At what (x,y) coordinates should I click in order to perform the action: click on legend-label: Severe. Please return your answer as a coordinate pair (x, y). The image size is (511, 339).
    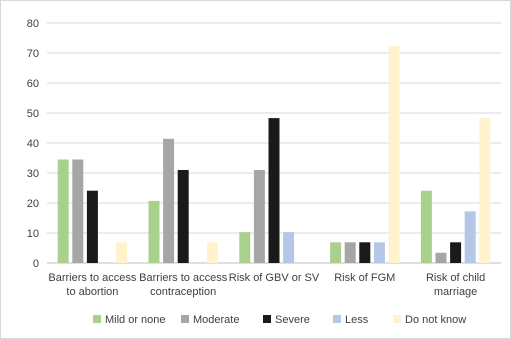
    Looking at the image, I should click on (292, 320).